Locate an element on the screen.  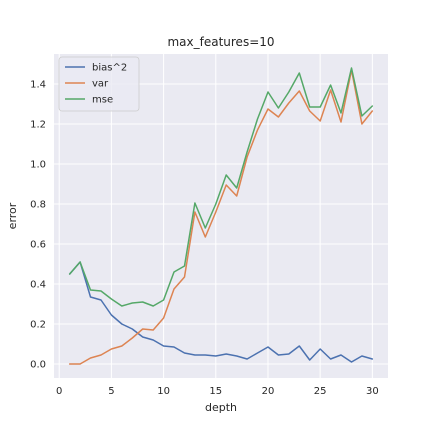
y-tick-label: 0.0 is located at coordinates (38, 365).